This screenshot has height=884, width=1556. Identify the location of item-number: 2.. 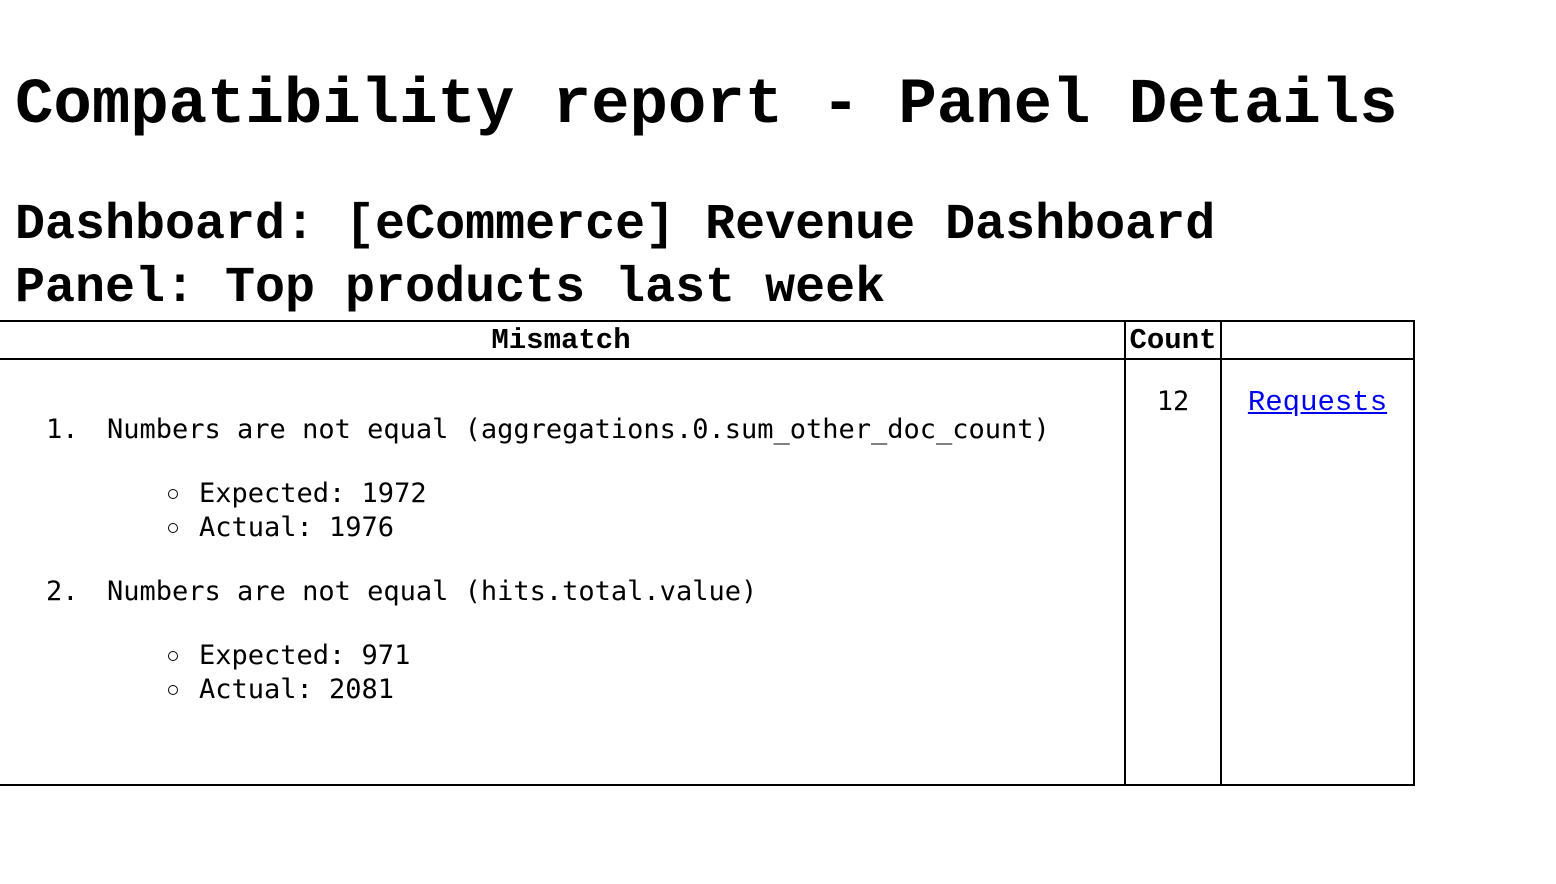
(62, 591).